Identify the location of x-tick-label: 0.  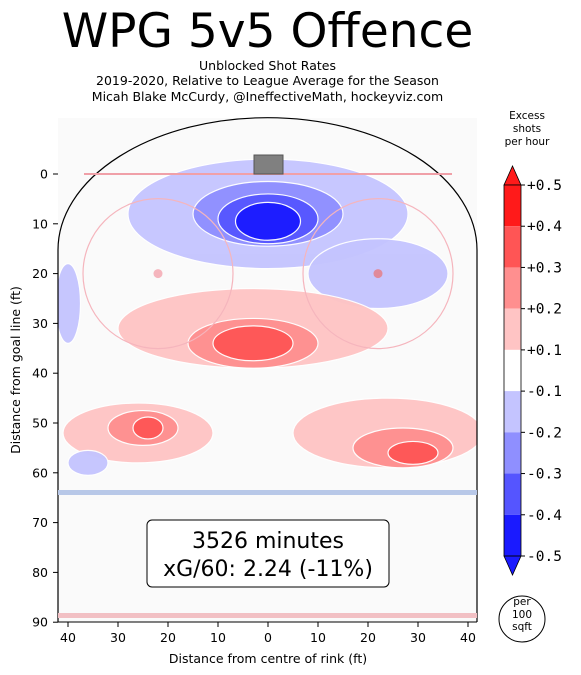
(268, 637).